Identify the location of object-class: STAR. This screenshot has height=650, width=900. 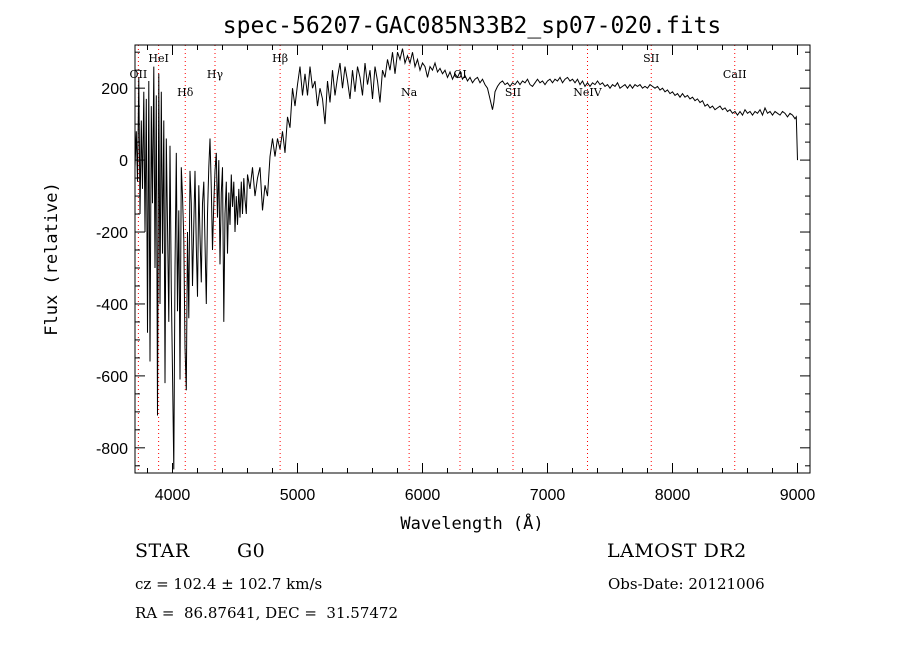
(162, 551).